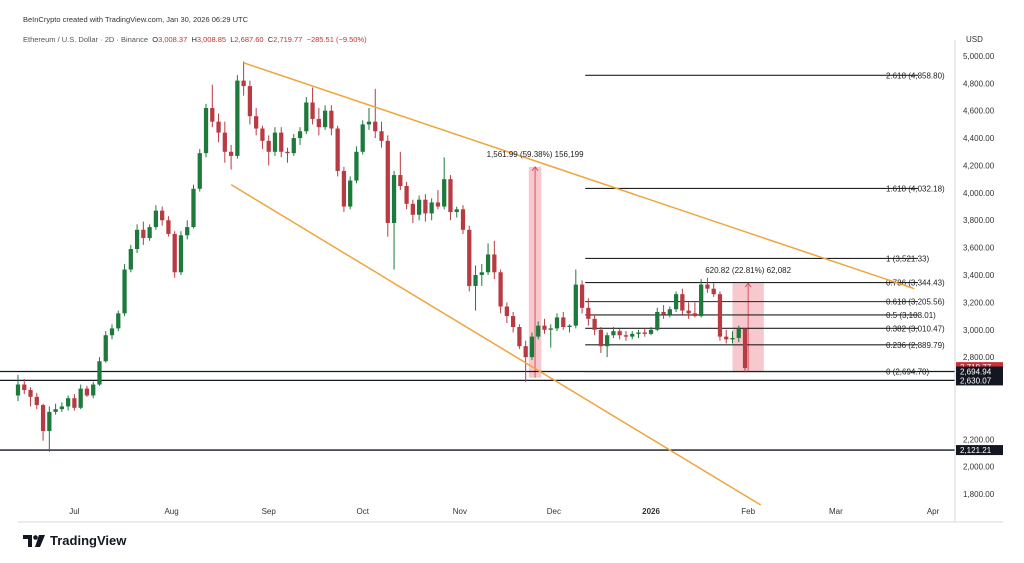 Image resolution: width=1024 pixels, height=563 pixels. I want to click on high-label: H, so click(194, 39).